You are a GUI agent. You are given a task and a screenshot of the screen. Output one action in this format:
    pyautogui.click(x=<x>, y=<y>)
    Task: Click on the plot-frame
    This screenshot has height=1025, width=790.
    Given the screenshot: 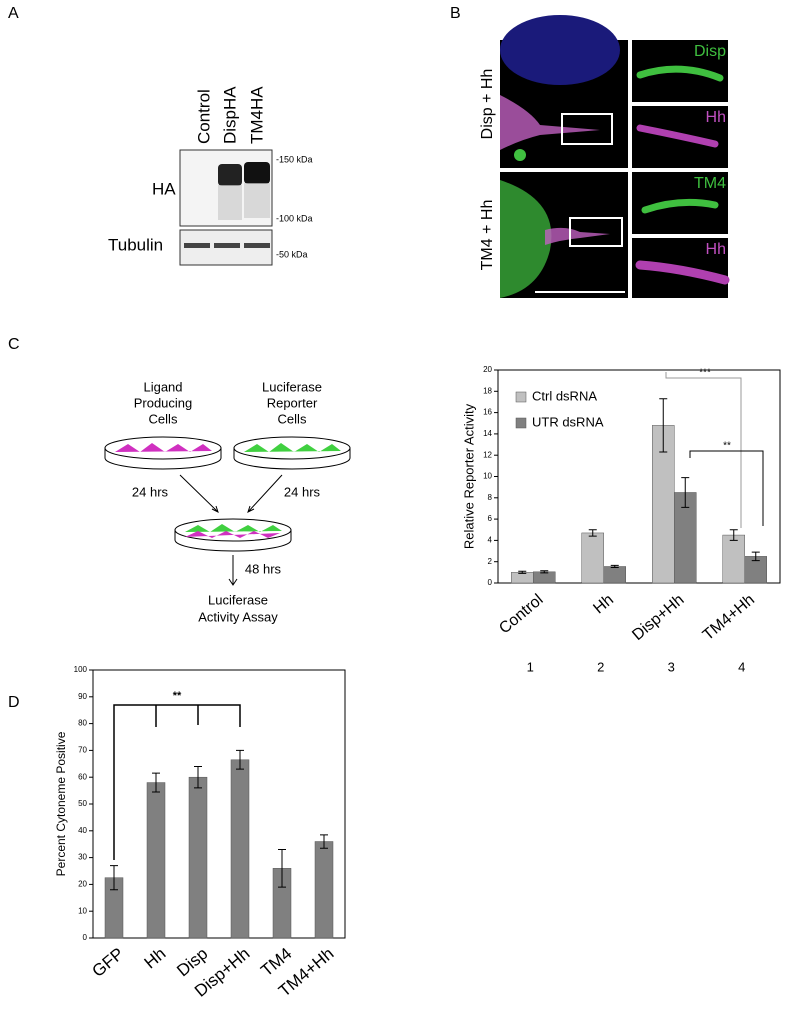 What is the action you would take?
    pyautogui.click(x=219, y=804)
    